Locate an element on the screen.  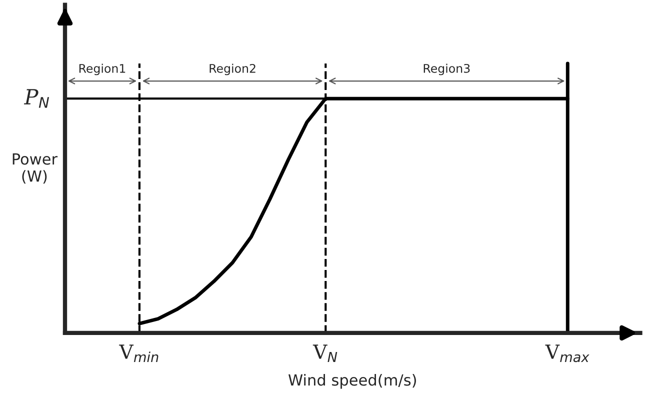
ref-line-label: P$_{N}$ is located at coordinates (37, 98).